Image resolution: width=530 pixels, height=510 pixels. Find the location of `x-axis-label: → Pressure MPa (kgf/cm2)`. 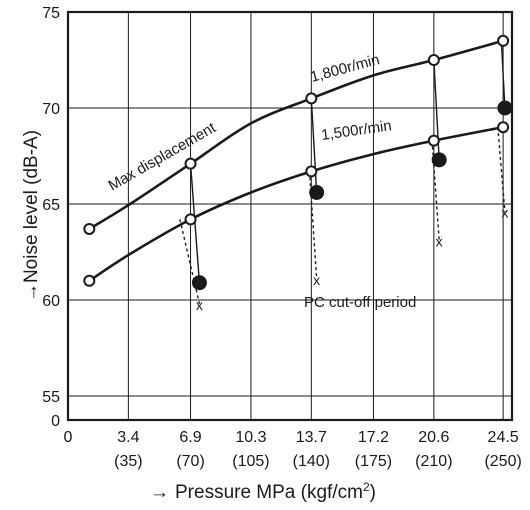

x-axis-label: → Pressure MPa (kgf/cm2) is located at coordinates (263, 491).